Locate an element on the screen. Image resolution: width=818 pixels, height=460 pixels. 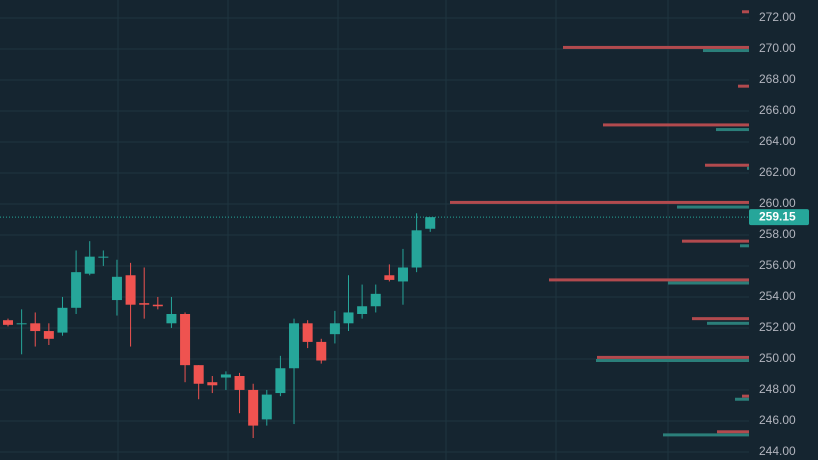
y-tick-label: 266.00 is located at coordinates (777, 110).